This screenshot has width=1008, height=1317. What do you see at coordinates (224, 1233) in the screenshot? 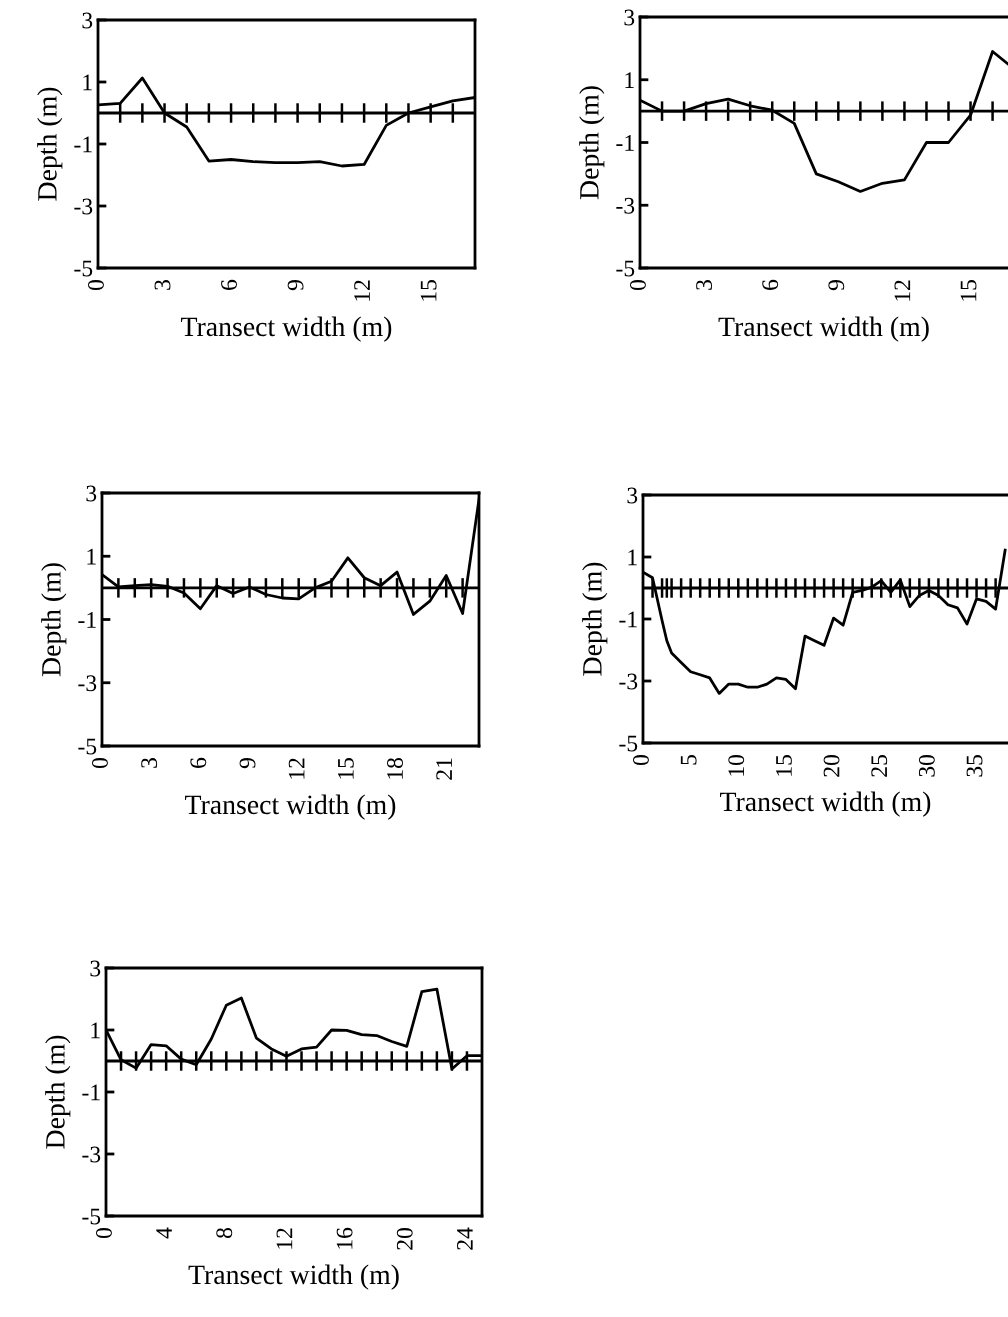
I see `x-tick-label: 8` at bounding box center [224, 1233].